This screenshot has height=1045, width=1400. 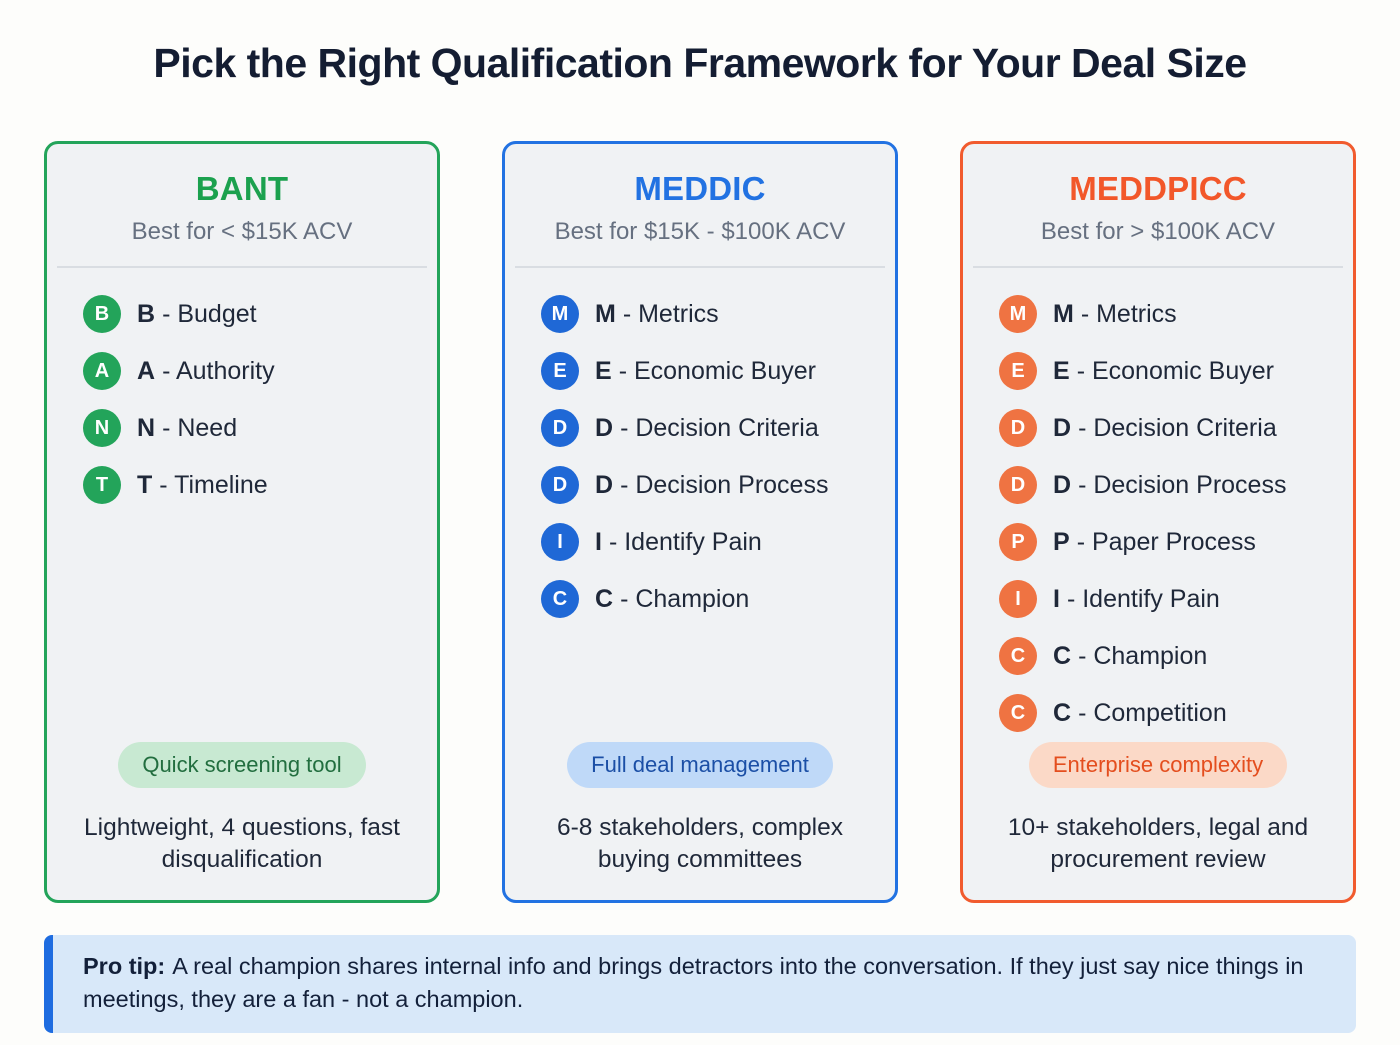 What do you see at coordinates (102, 314) in the screenshot?
I see `letter-badge: B` at bounding box center [102, 314].